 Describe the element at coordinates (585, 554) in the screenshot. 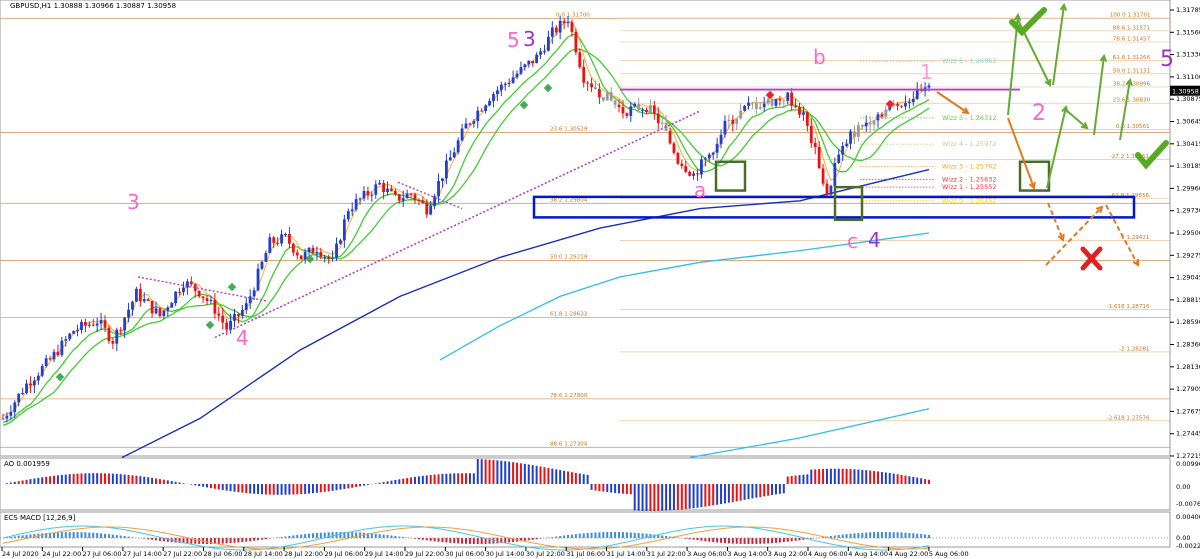

I see `x-tick-label: 31 Jul 06:00` at that location.